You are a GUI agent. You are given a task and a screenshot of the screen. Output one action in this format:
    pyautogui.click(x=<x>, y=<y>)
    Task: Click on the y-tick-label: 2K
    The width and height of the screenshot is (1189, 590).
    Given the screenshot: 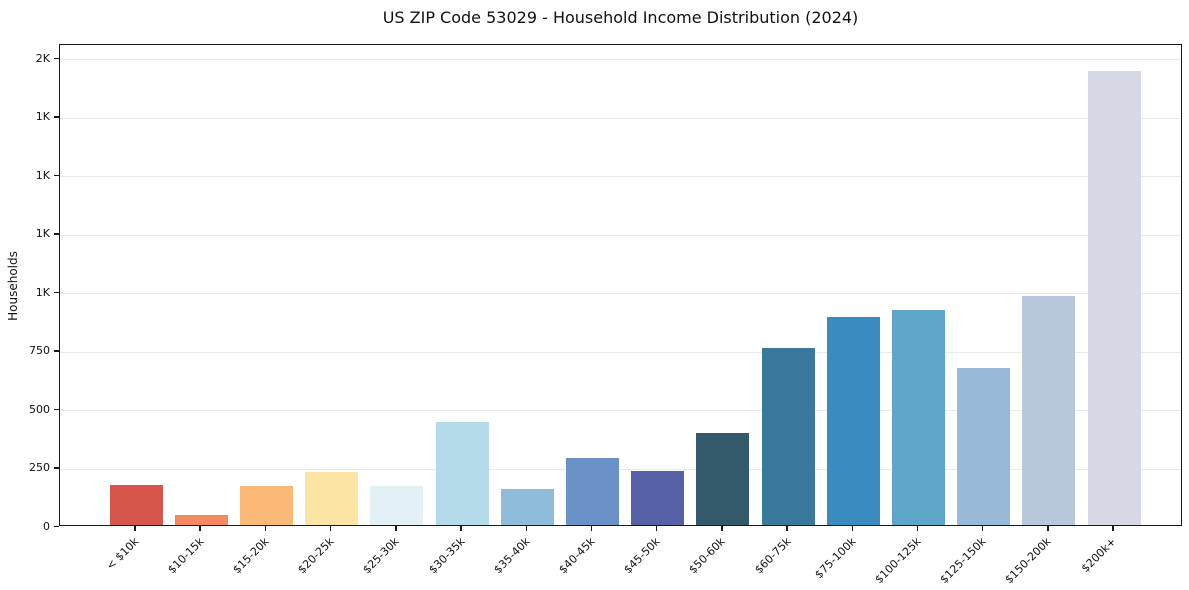 What is the action you would take?
    pyautogui.click(x=42, y=58)
    